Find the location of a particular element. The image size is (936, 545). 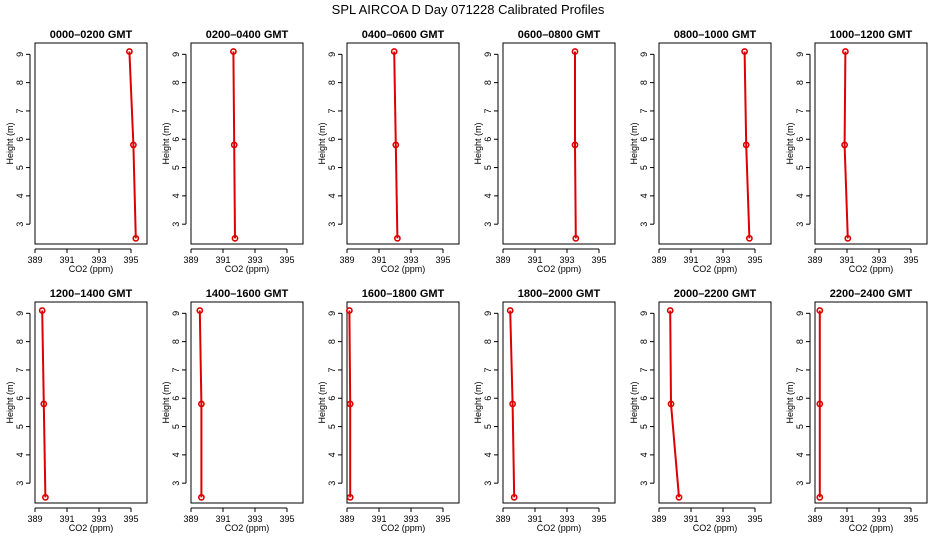

panel-title: 1200–1400 GMT is located at coordinates (91, 294).